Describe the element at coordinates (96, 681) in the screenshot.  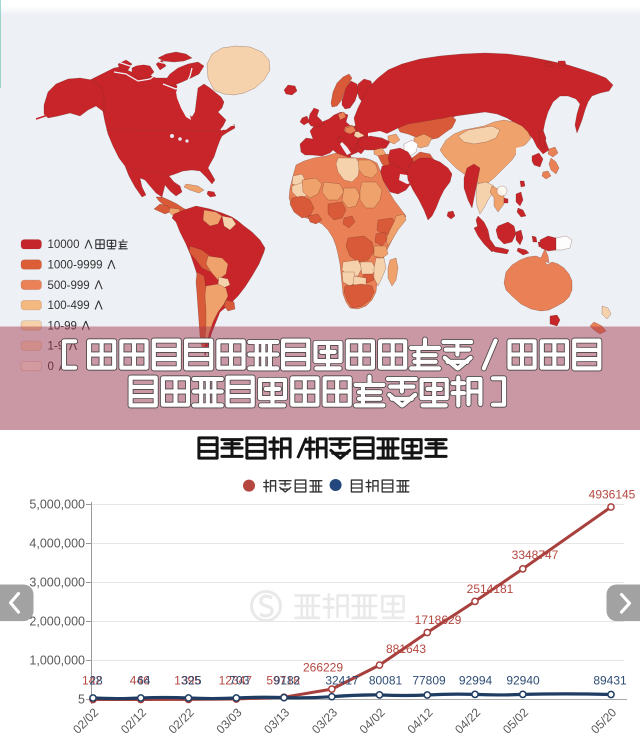
I see `svg-text: 28` at that location.